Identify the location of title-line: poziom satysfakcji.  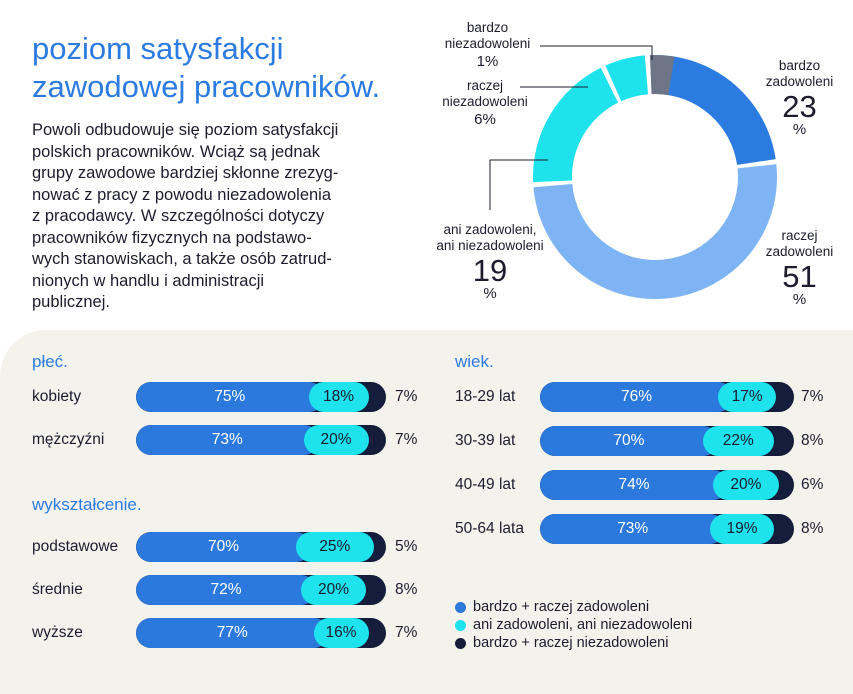
(158, 48).